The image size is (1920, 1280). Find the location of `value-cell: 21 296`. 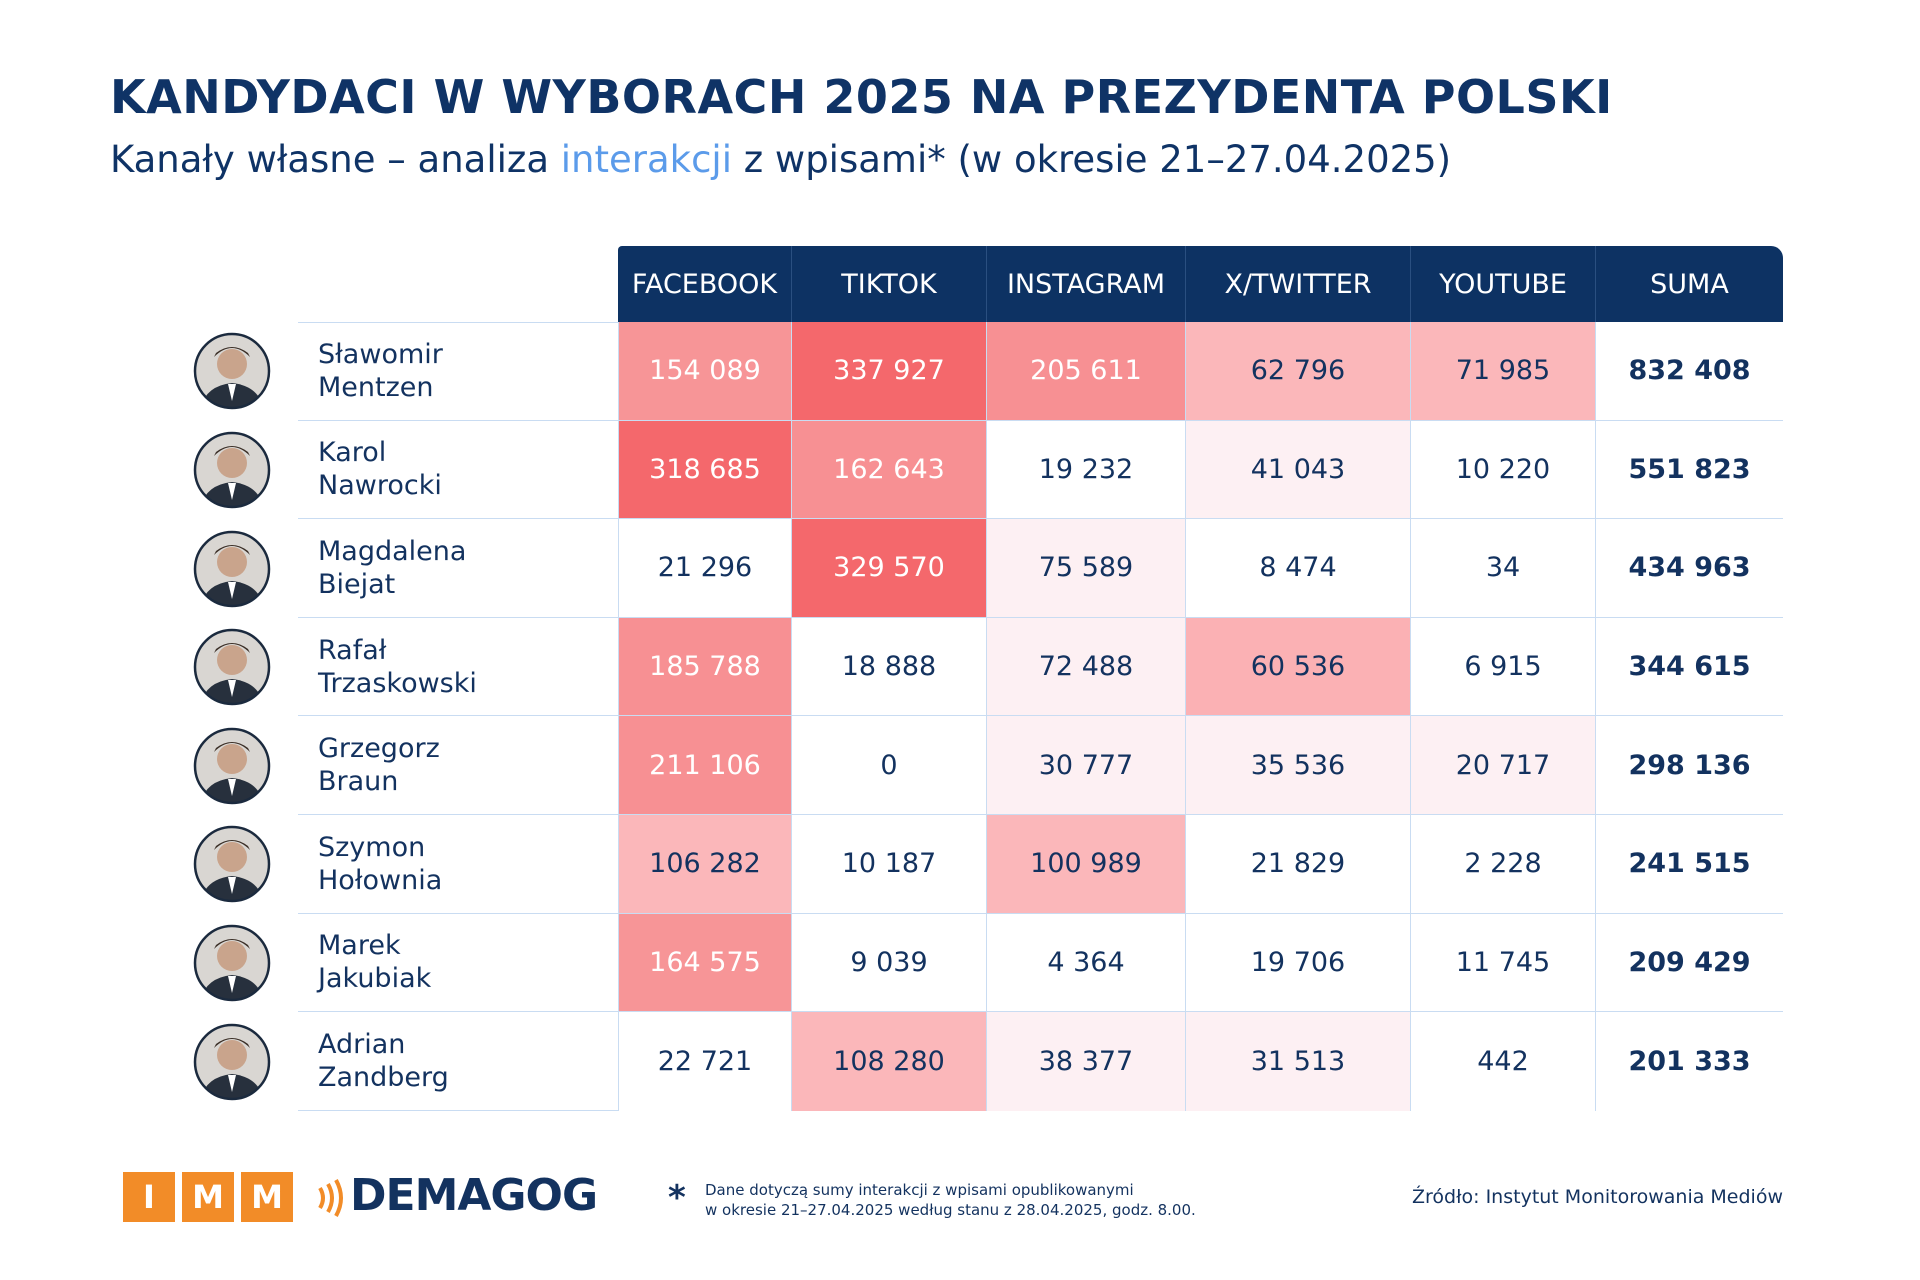

value-cell: 21 296 is located at coordinates (705, 568).